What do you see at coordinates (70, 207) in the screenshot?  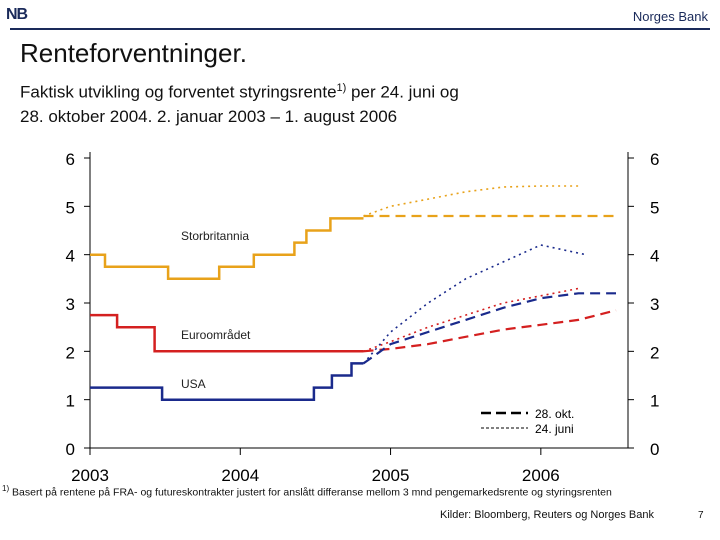 I see `y-tick-label-left: 5` at bounding box center [70, 207].